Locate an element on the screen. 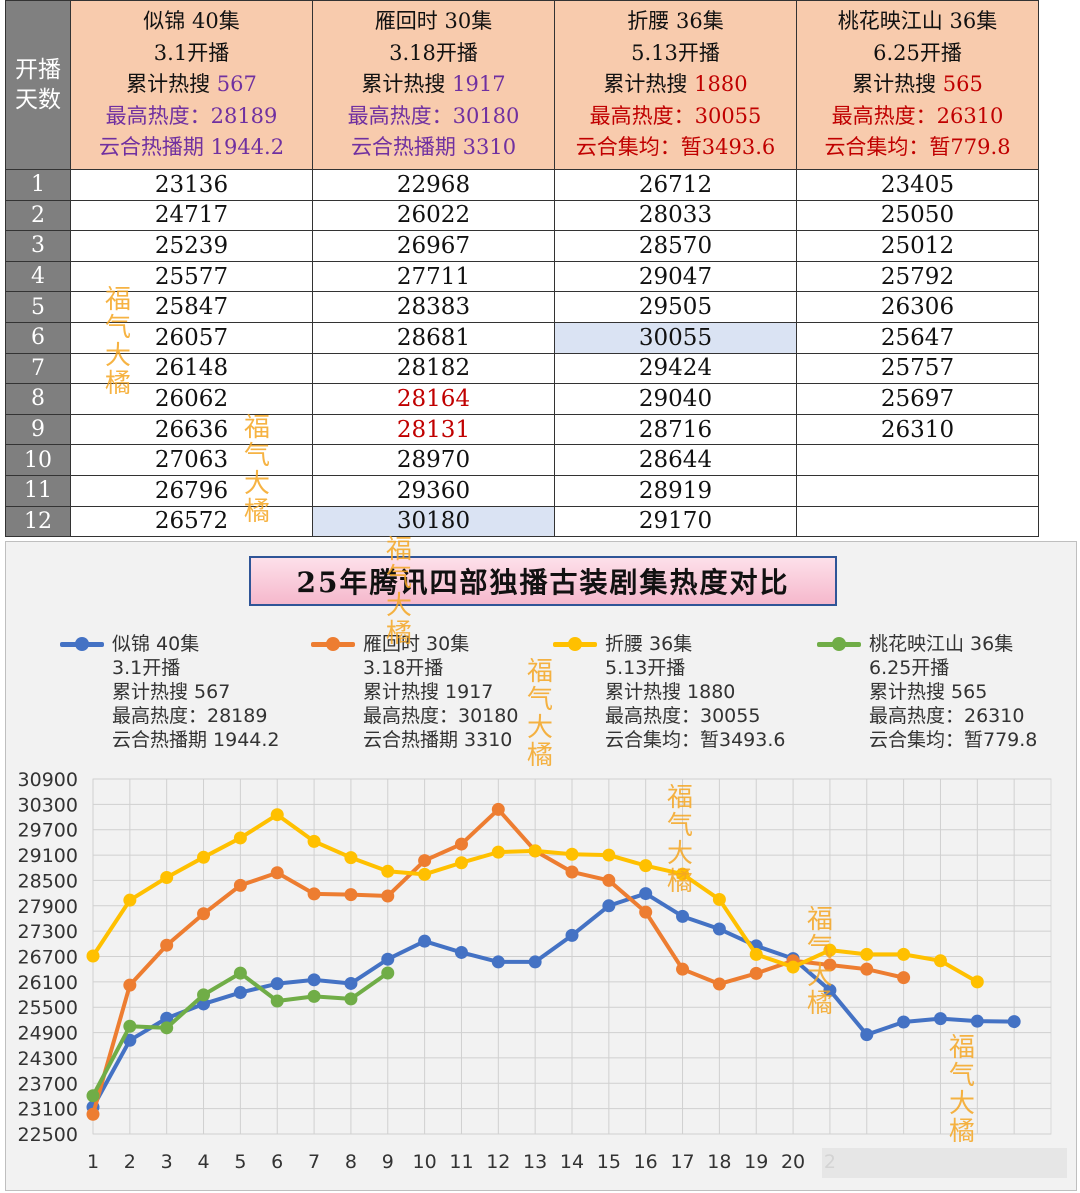  table-row: 2 24717 26022 28033 25050 is located at coordinates (522, 215).